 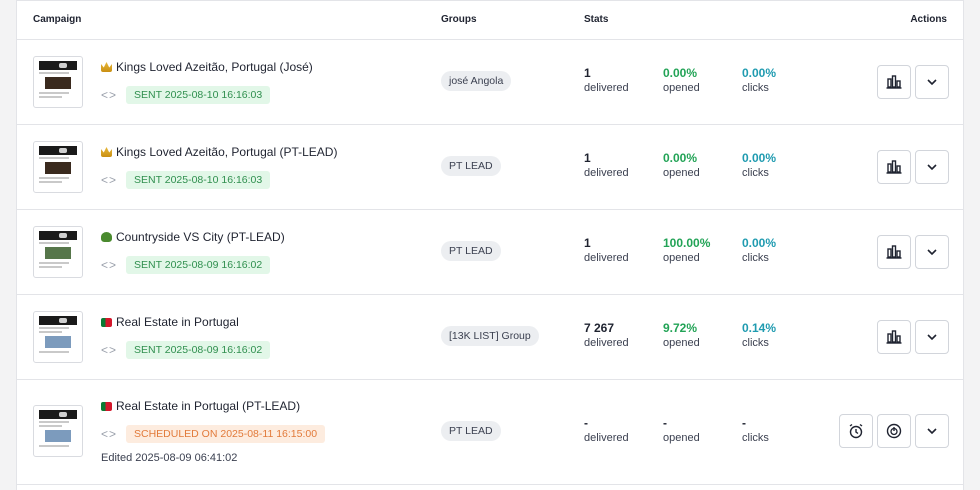 I want to click on stat-opened: - opened, so click(x=681, y=430).